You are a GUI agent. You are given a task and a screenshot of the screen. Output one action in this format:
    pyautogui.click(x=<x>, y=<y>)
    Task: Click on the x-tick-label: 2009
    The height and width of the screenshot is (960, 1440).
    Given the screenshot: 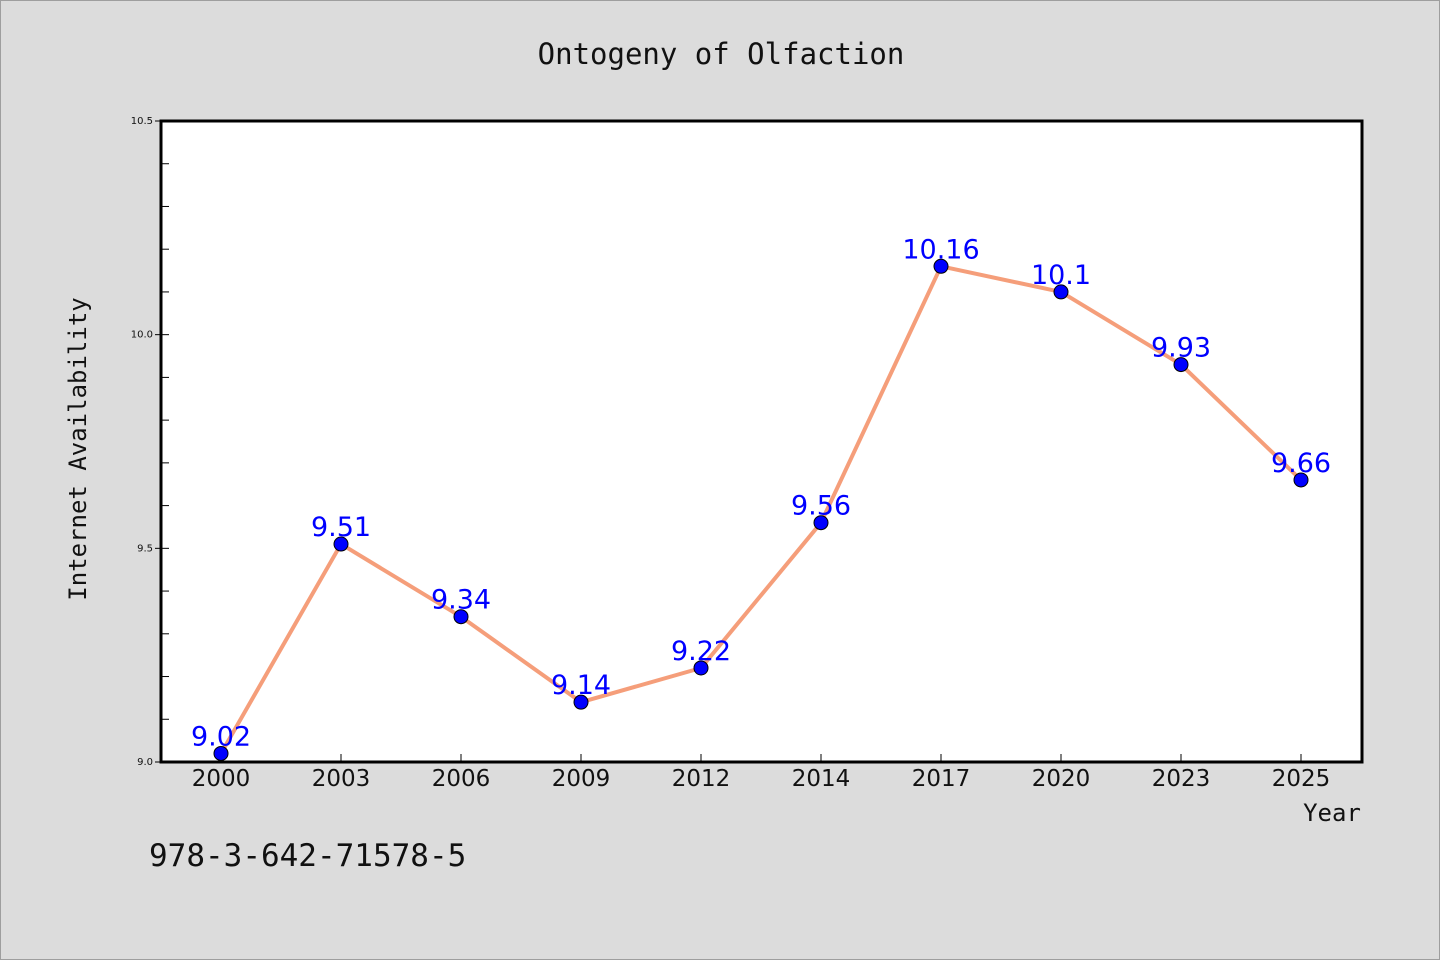 What is the action you would take?
    pyautogui.click(x=581, y=779)
    